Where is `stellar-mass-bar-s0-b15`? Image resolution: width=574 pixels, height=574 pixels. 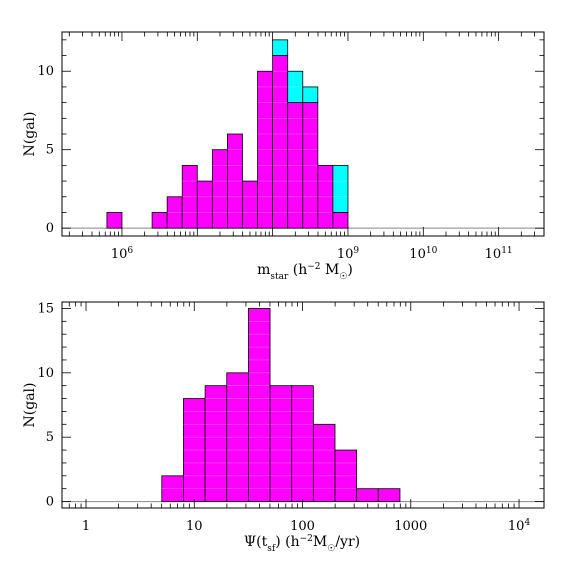
stellar-mass-bar-s0-b15 is located at coordinates (340, 220).